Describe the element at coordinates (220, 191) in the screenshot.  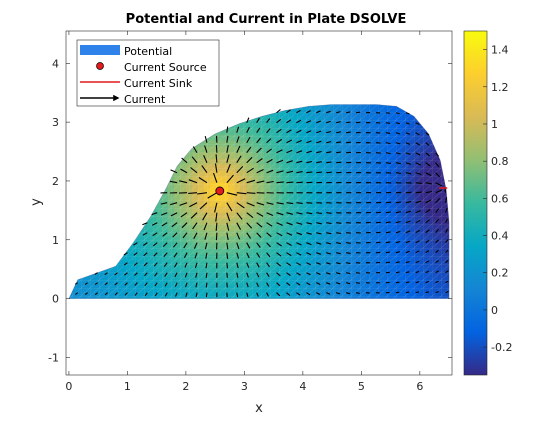
I see `current-source-marker` at that location.